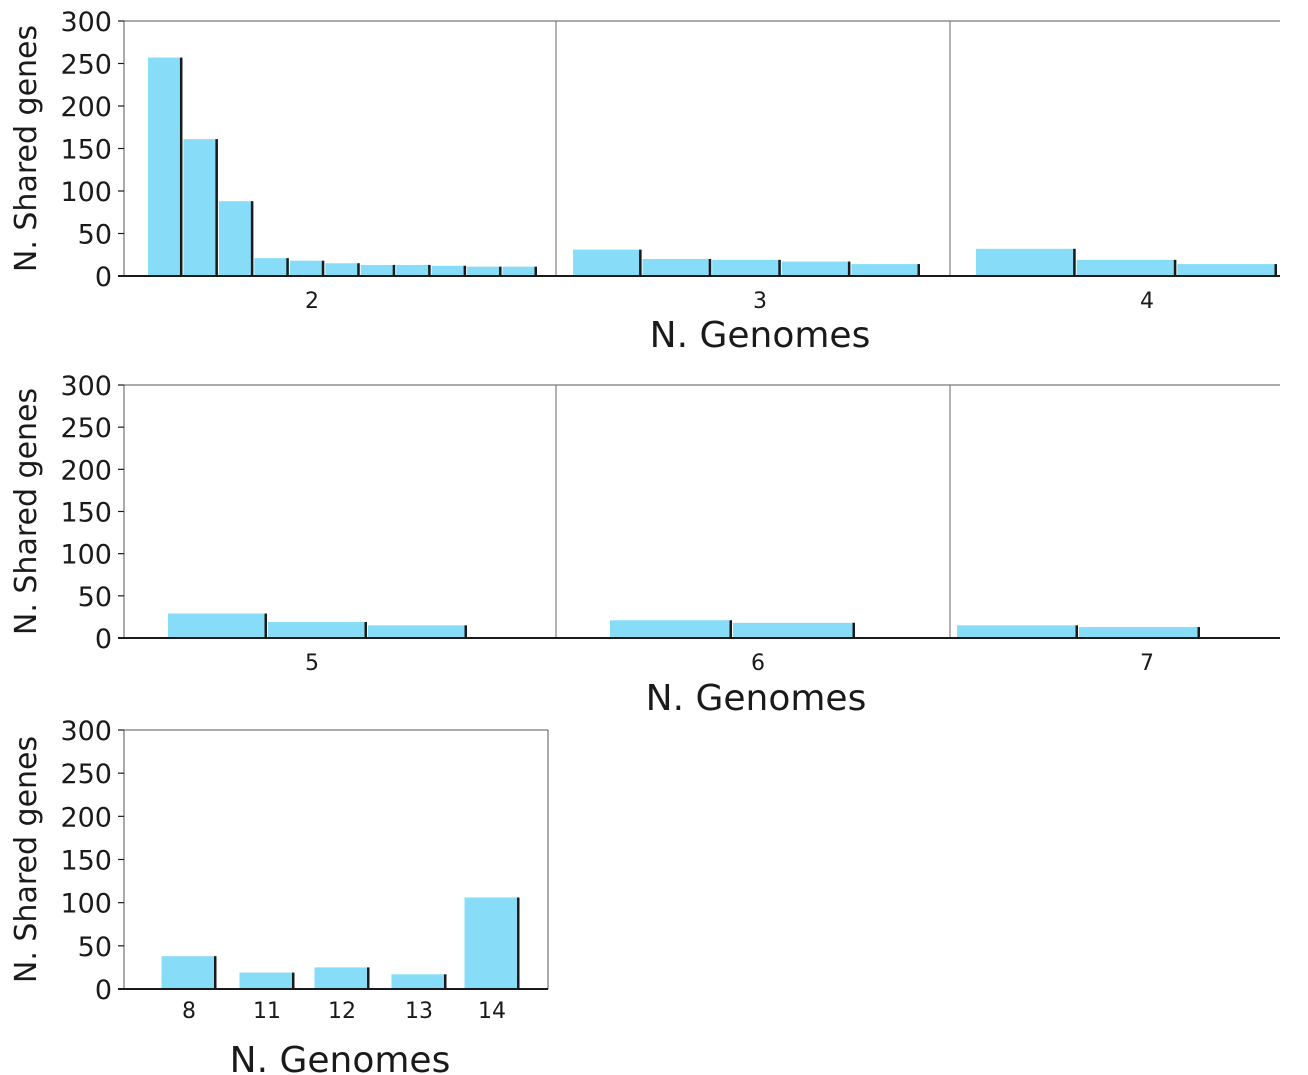 The height and width of the screenshot is (1075, 1308). I want to click on bar-2-1-edge, so click(181, 166).